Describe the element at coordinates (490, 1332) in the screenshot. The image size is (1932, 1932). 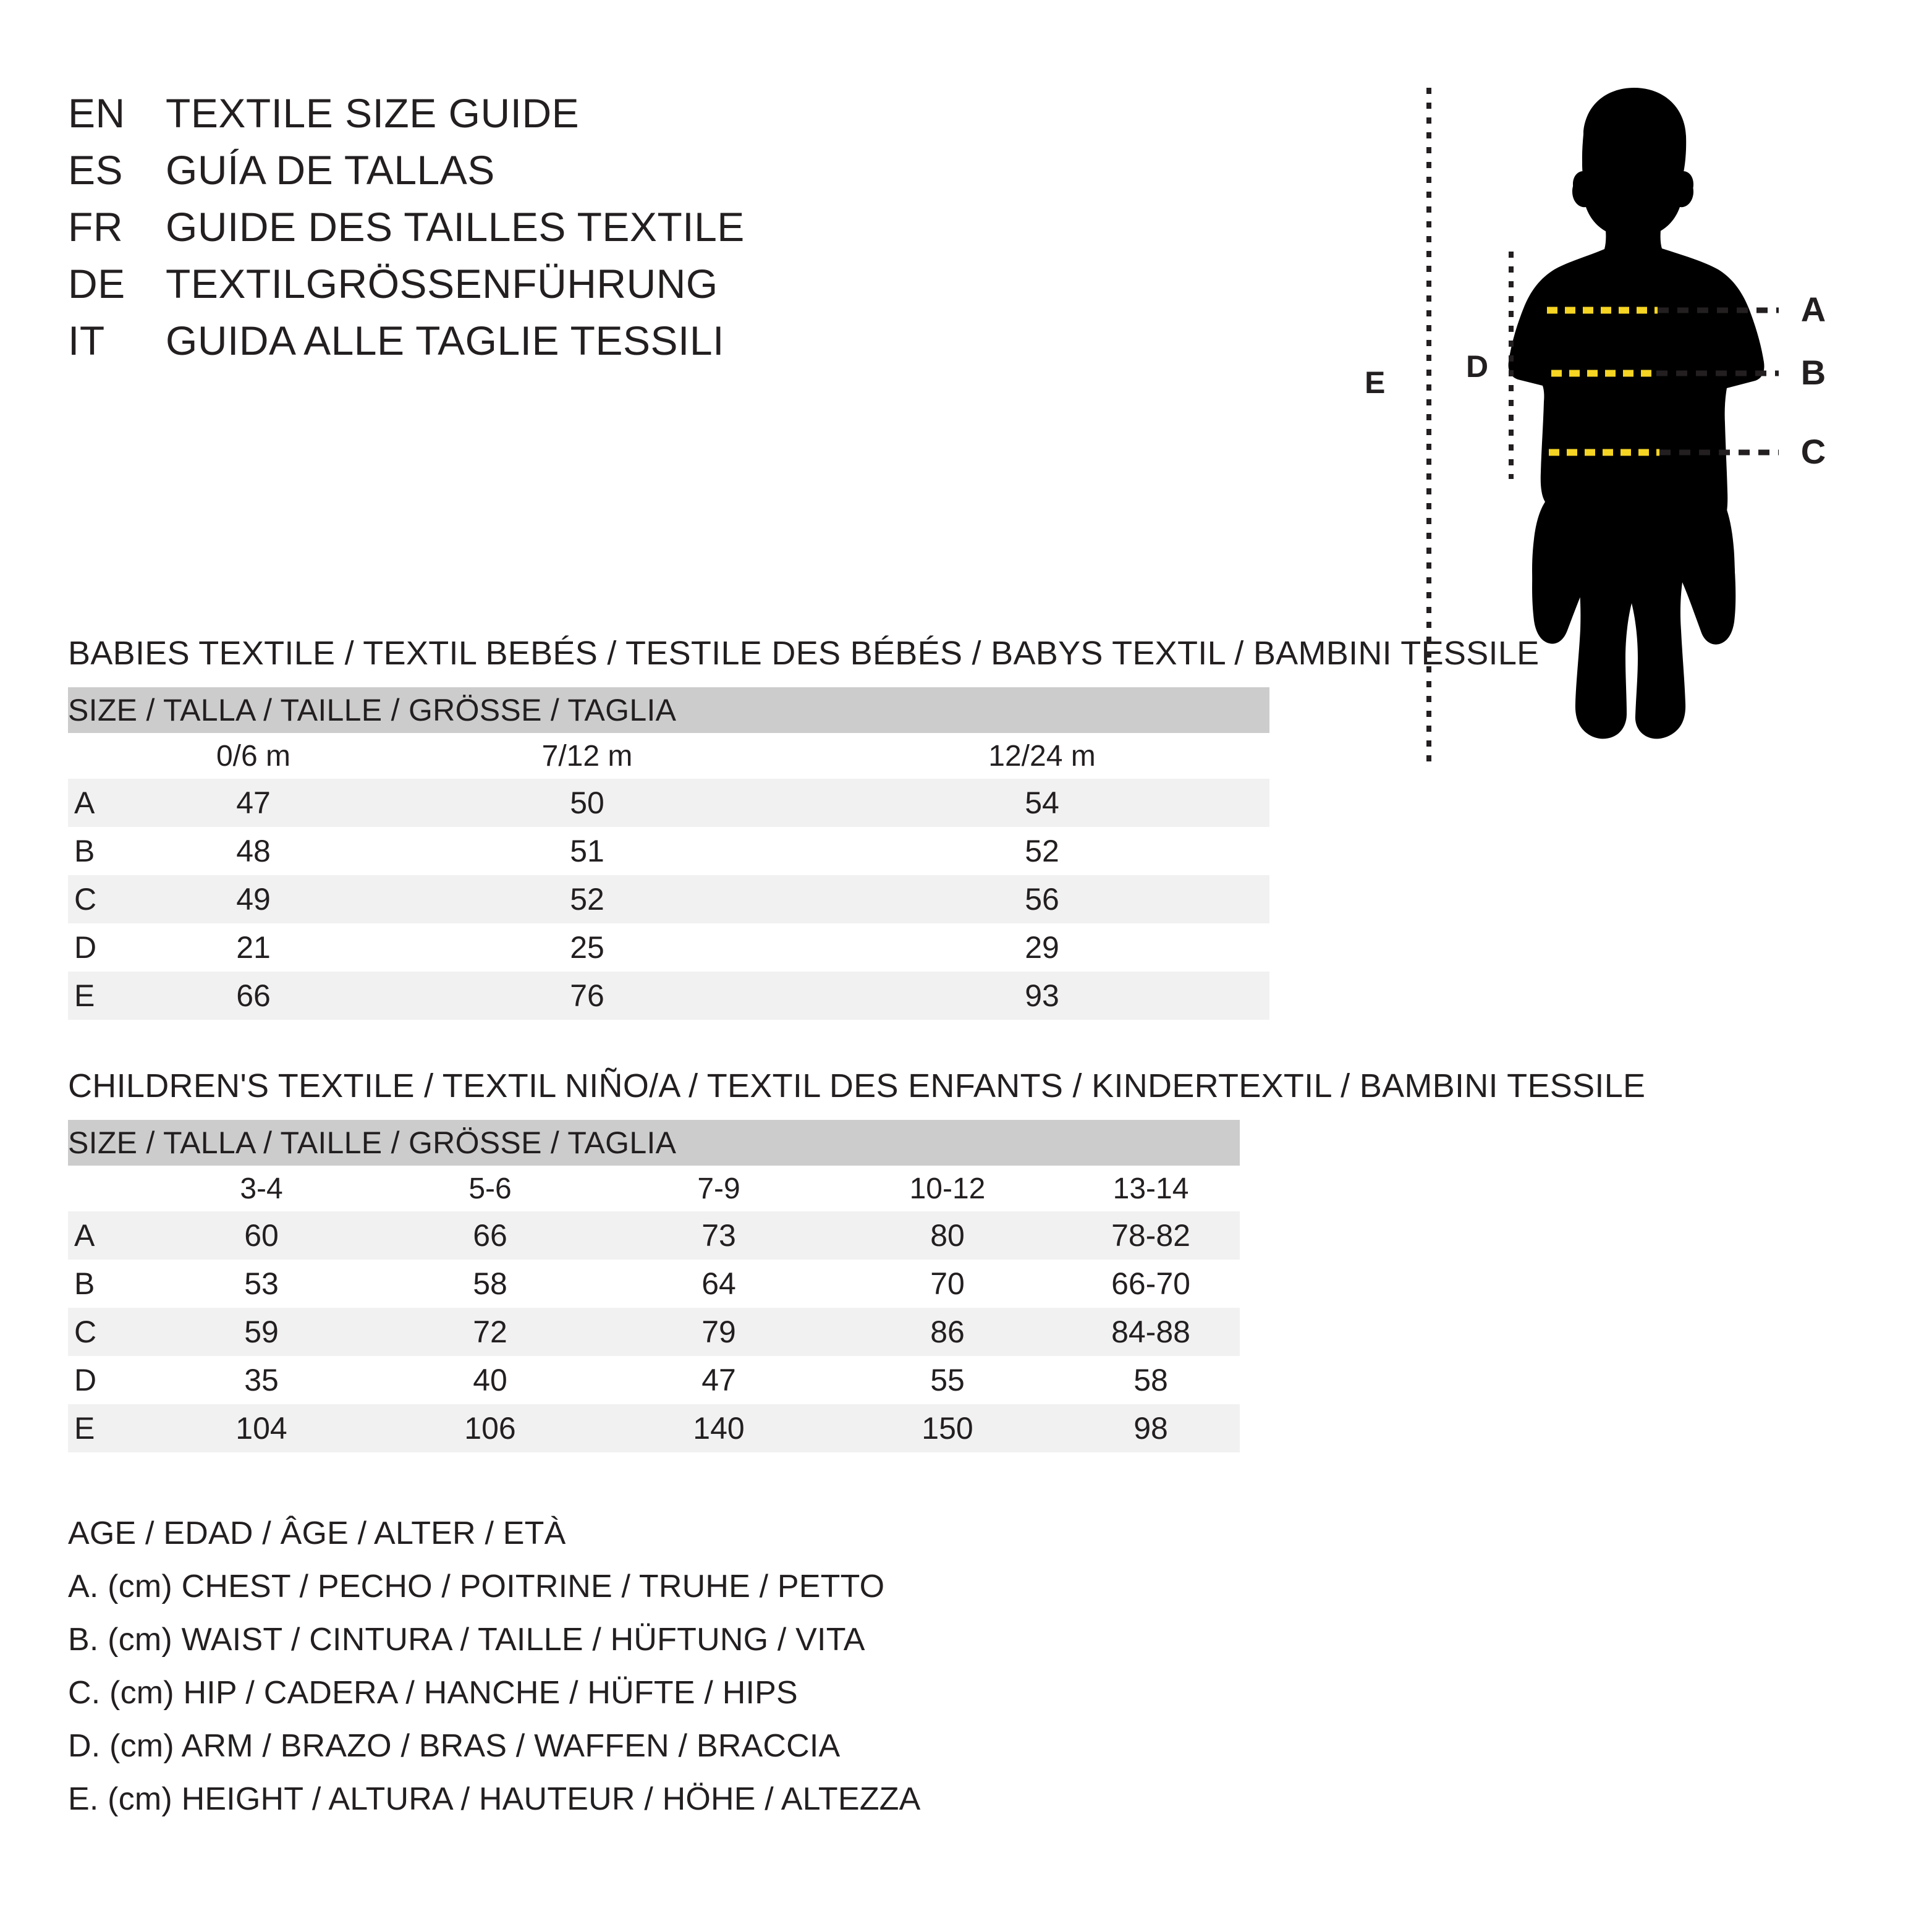
I see `children-cell-c-1: 72` at that location.